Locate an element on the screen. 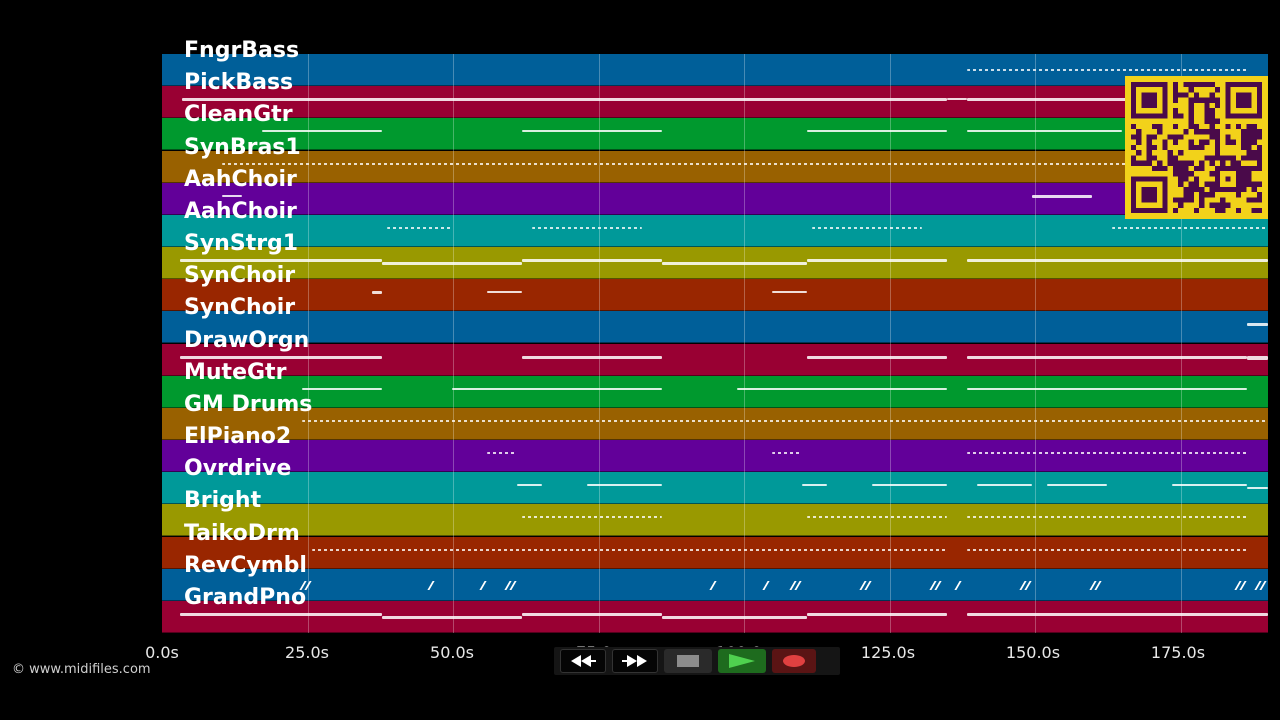 The height and width of the screenshot is (720, 1280). time-tick-label: 175.0s is located at coordinates (1178, 652).